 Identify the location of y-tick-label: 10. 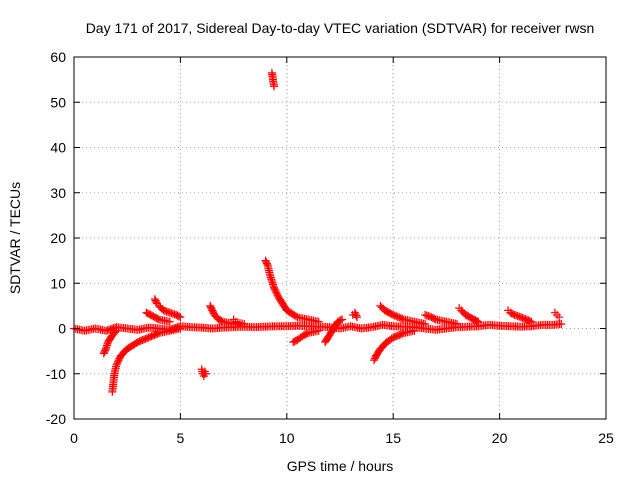
(58, 283).